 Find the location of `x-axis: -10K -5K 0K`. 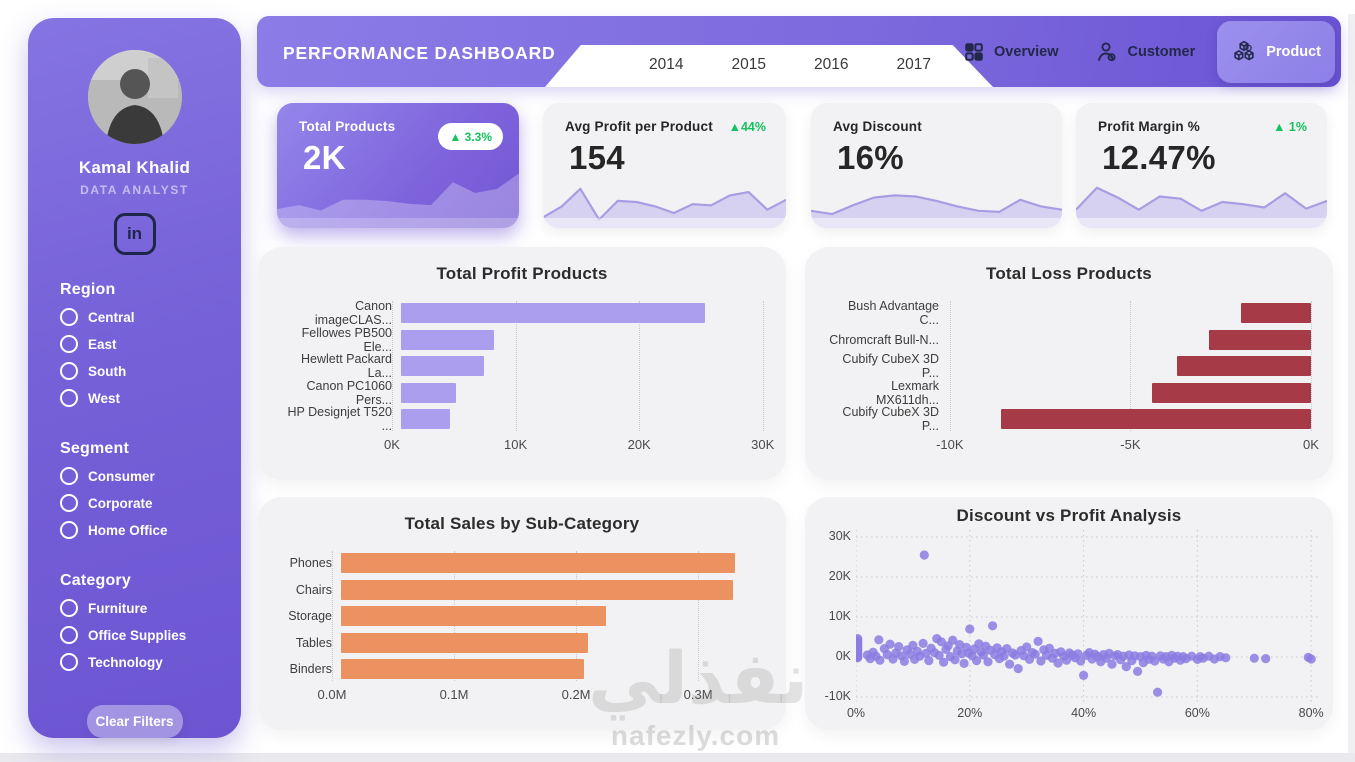

x-axis: -10K -5K 0K is located at coordinates (1127, 447).